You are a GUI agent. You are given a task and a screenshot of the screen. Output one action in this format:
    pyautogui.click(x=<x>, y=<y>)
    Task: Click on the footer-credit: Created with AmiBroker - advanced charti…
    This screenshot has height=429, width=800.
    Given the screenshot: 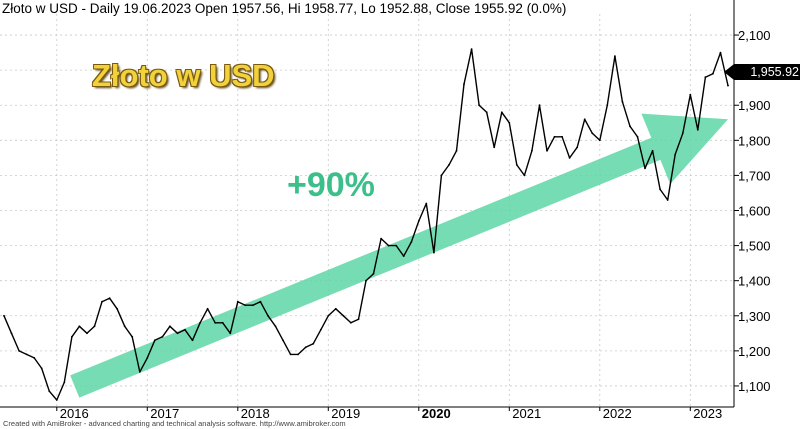 What is the action you would take?
    pyautogui.click(x=174, y=423)
    